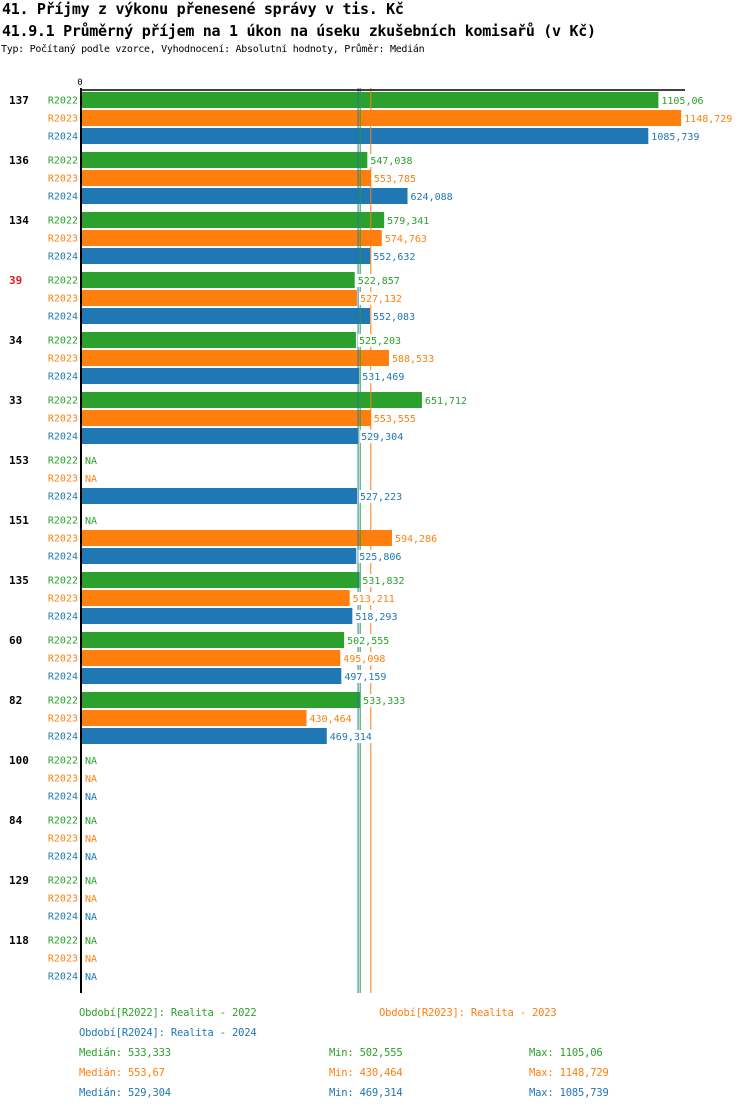  I want to click on value-label: 522,857, so click(379, 281).